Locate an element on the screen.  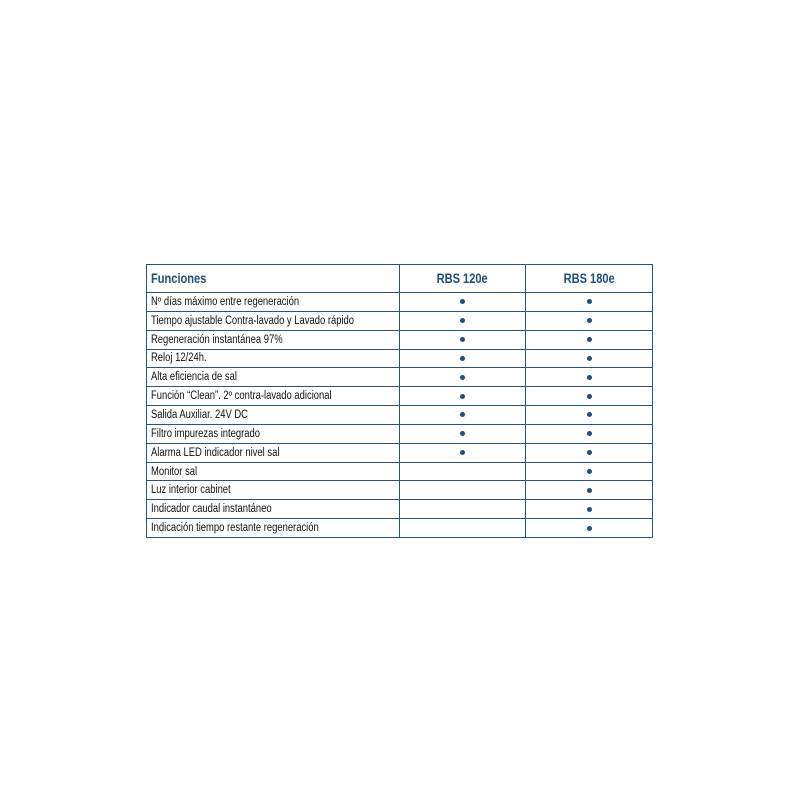
feature-name: Regeneración instantánea 97% is located at coordinates (273, 339).